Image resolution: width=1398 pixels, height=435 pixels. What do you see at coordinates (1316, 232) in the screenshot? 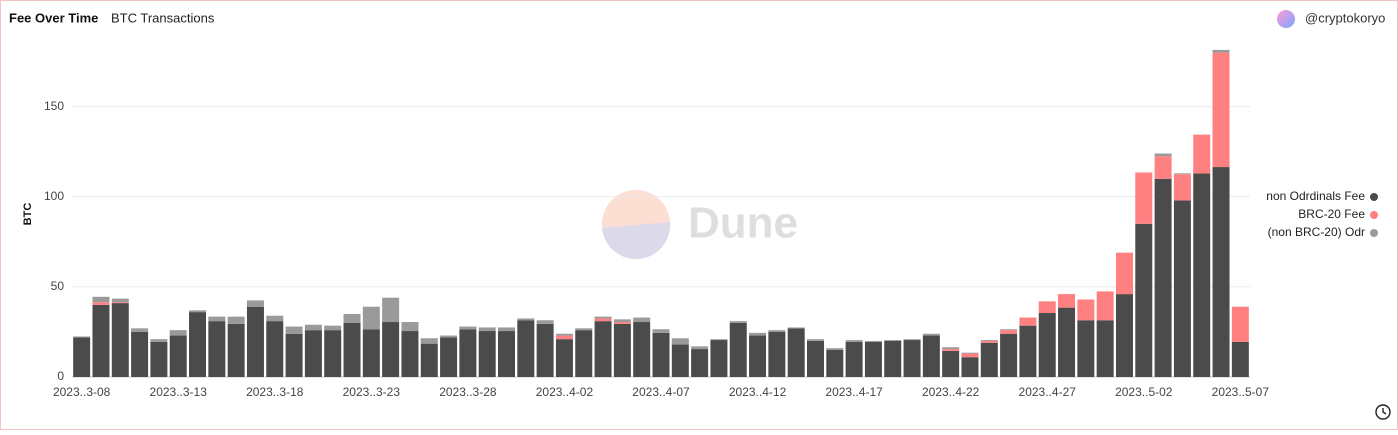
I see `legend-label: (non BRC-20) Odr` at bounding box center [1316, 232].